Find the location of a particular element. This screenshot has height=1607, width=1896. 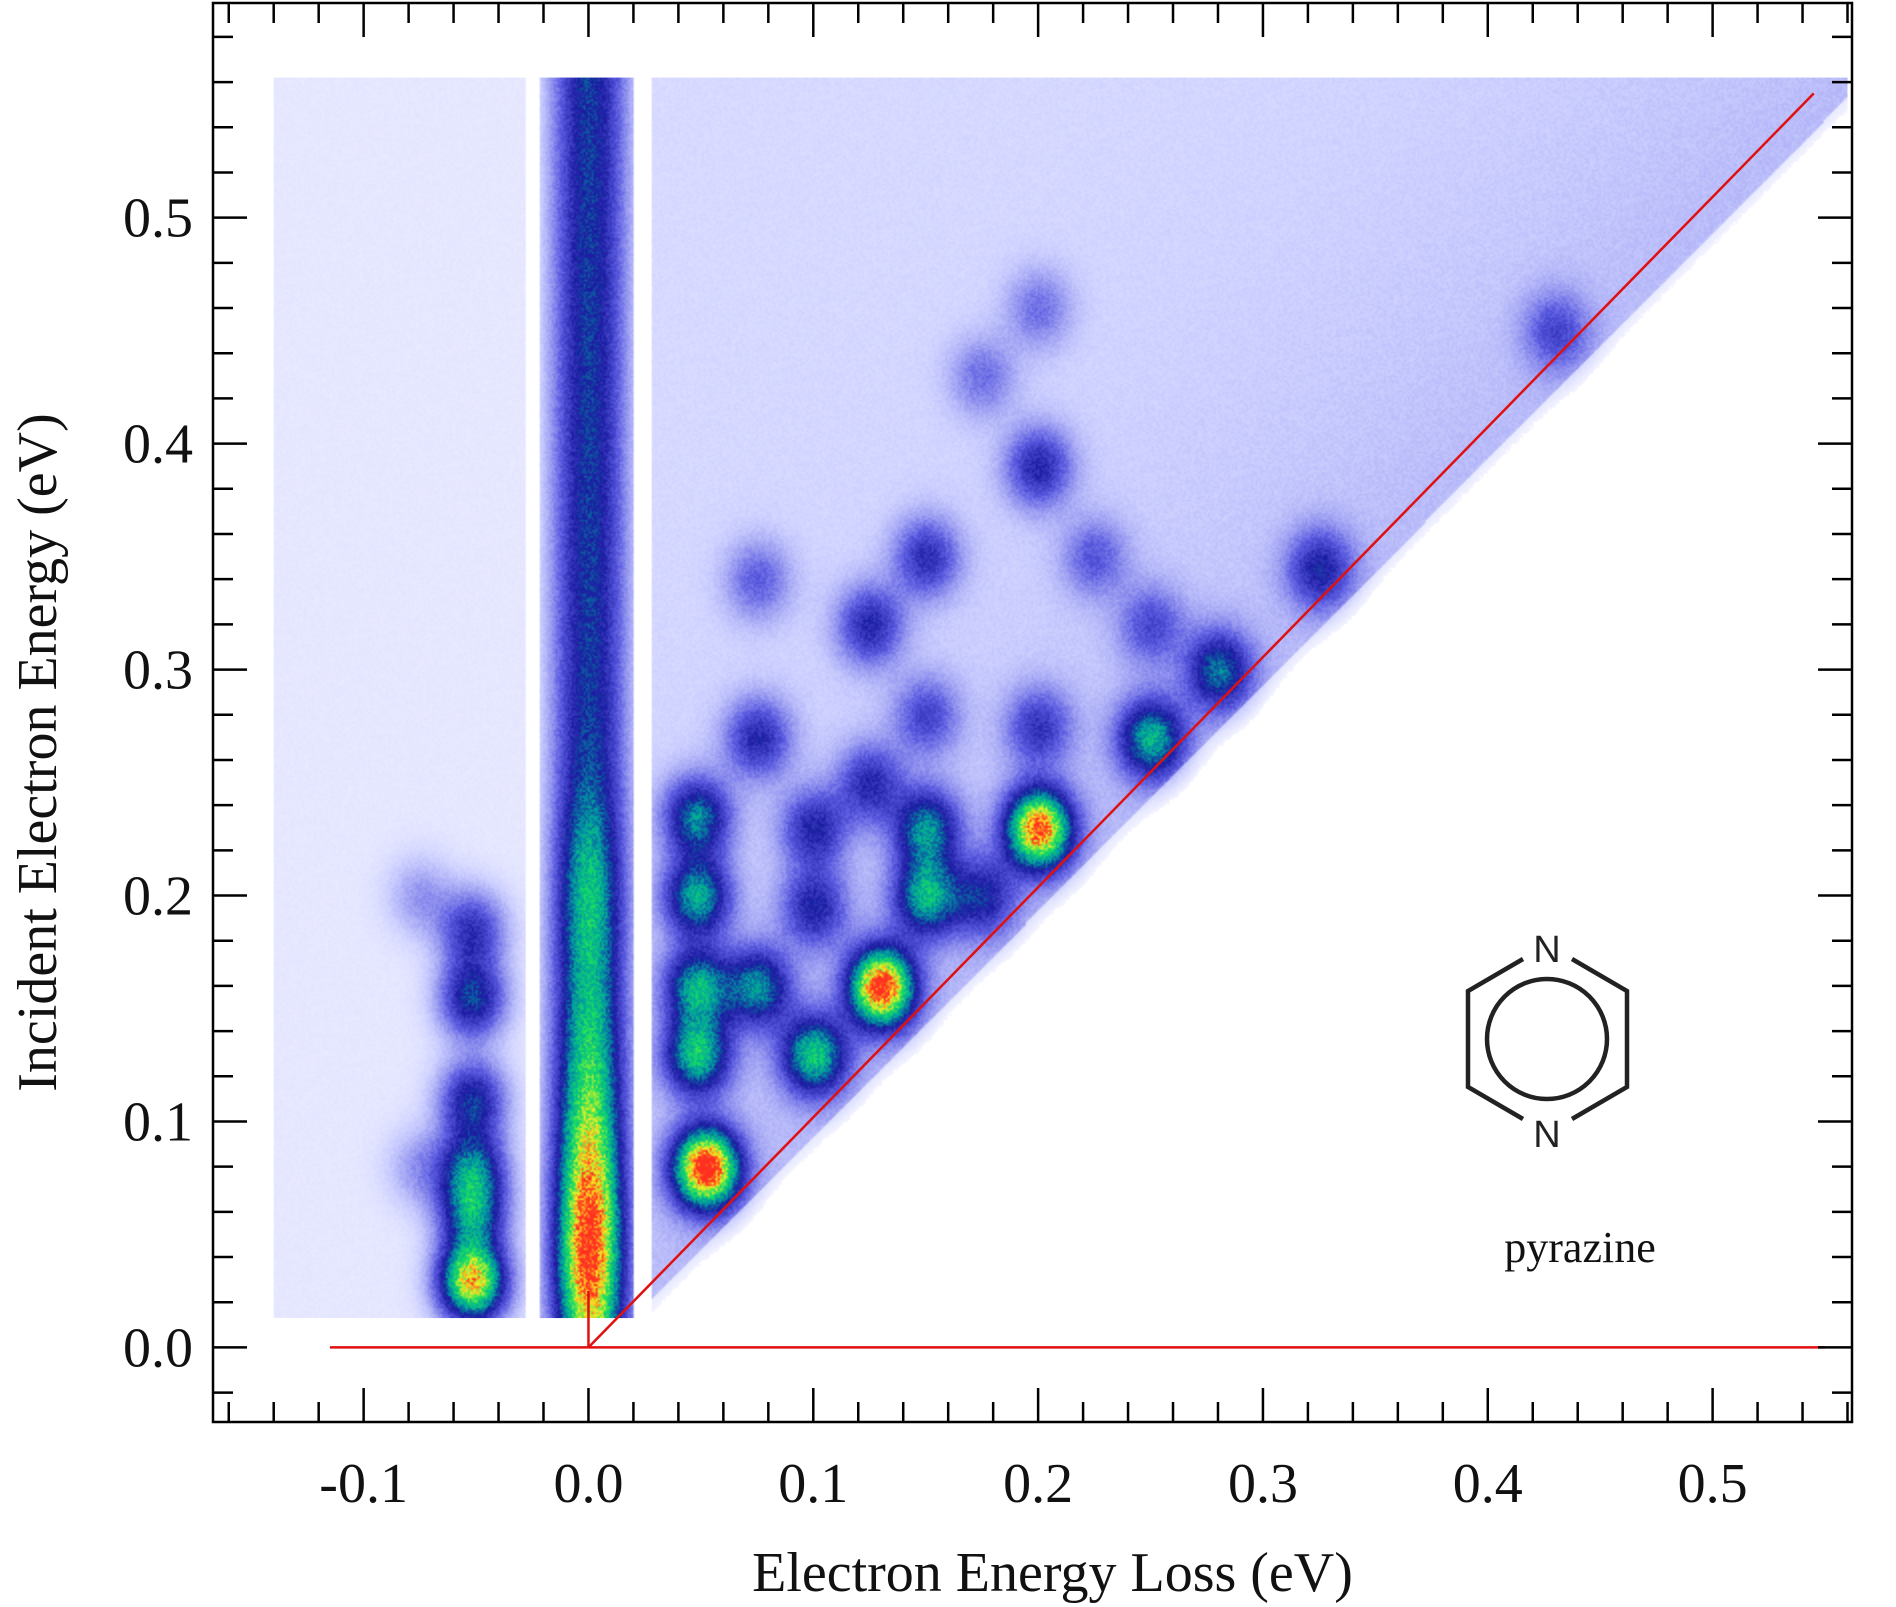

x-tick-label: 0.3 is located at coordinates (1263, 1484).